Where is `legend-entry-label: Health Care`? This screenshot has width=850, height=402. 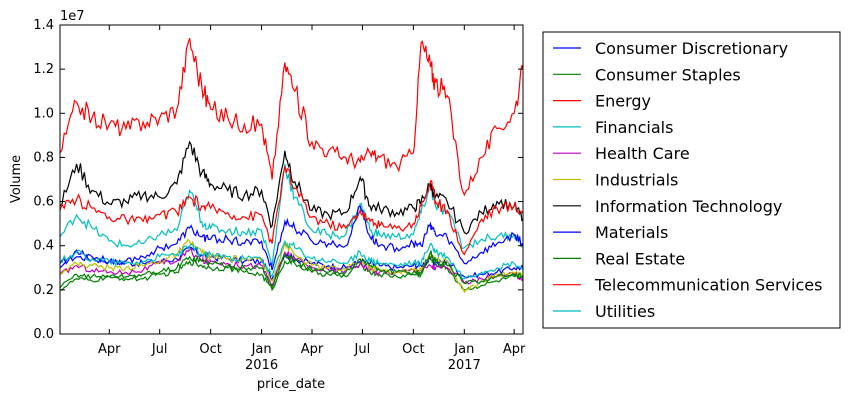 legend-entry-label: Health Care is located at coordinates (642, 153).